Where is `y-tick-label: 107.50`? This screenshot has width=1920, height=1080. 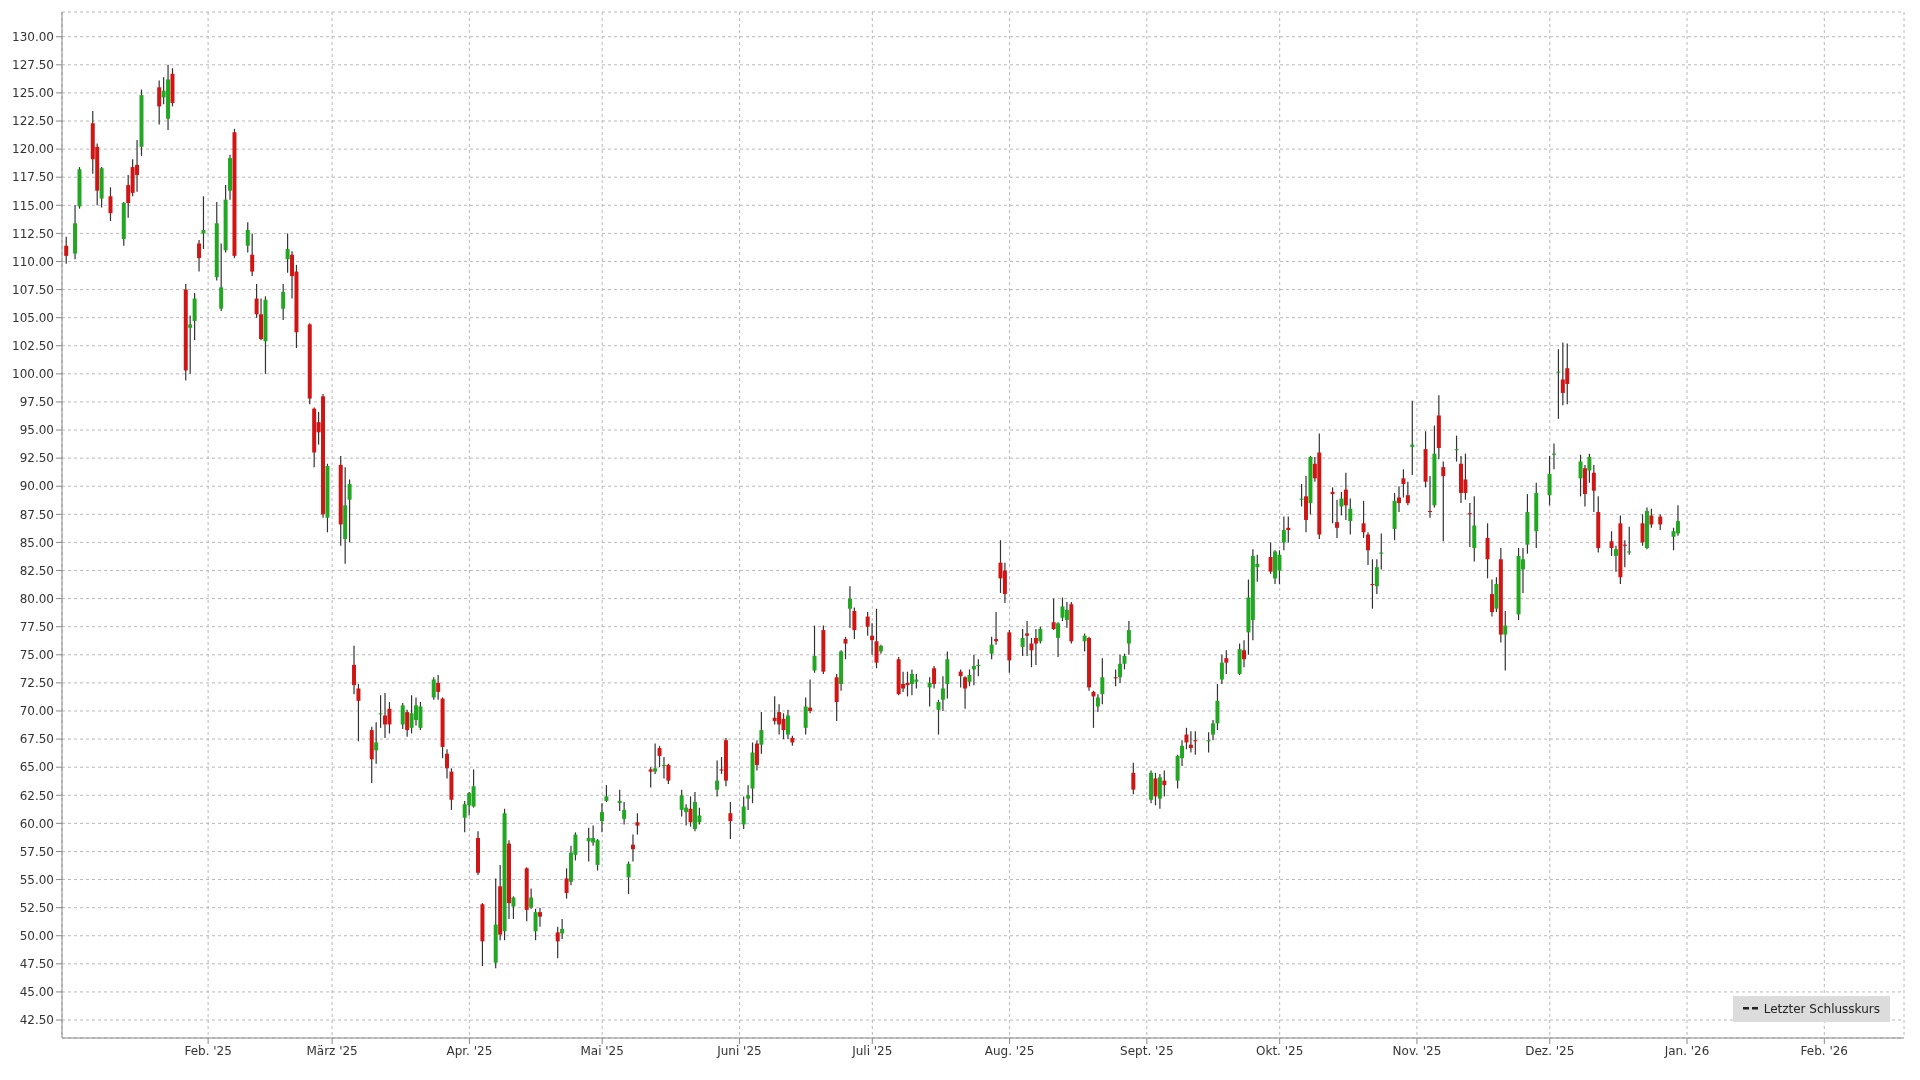
y-tick-label: 107.50 is located at coordinates (33, 289).